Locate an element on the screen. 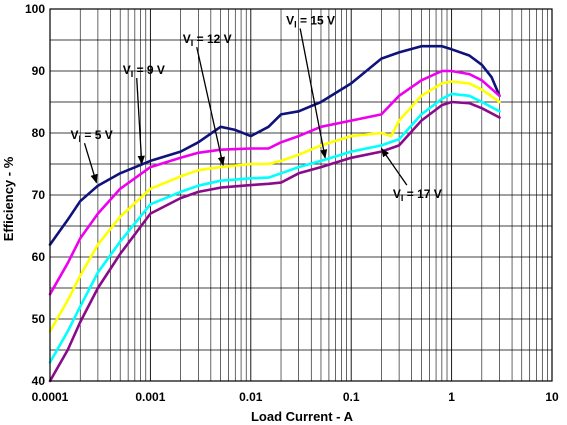 This screenshot has width=567, height=425. series-callout-label: VI = 12 V is located at coordinates (207, 40).